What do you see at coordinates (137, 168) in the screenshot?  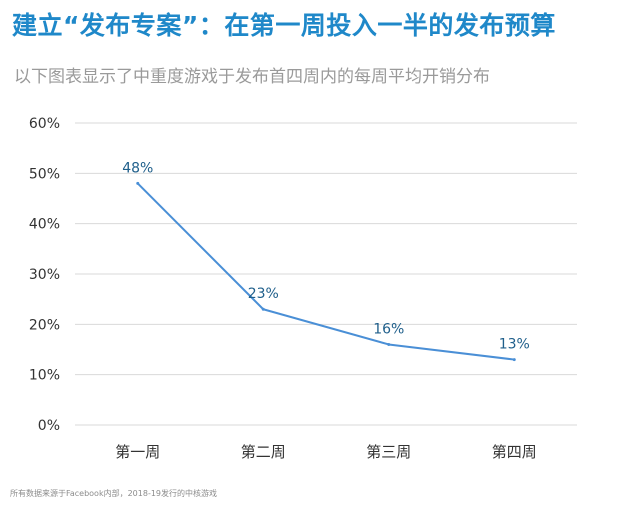 I see `data-label: 48%` at bounding box center [137, 168].